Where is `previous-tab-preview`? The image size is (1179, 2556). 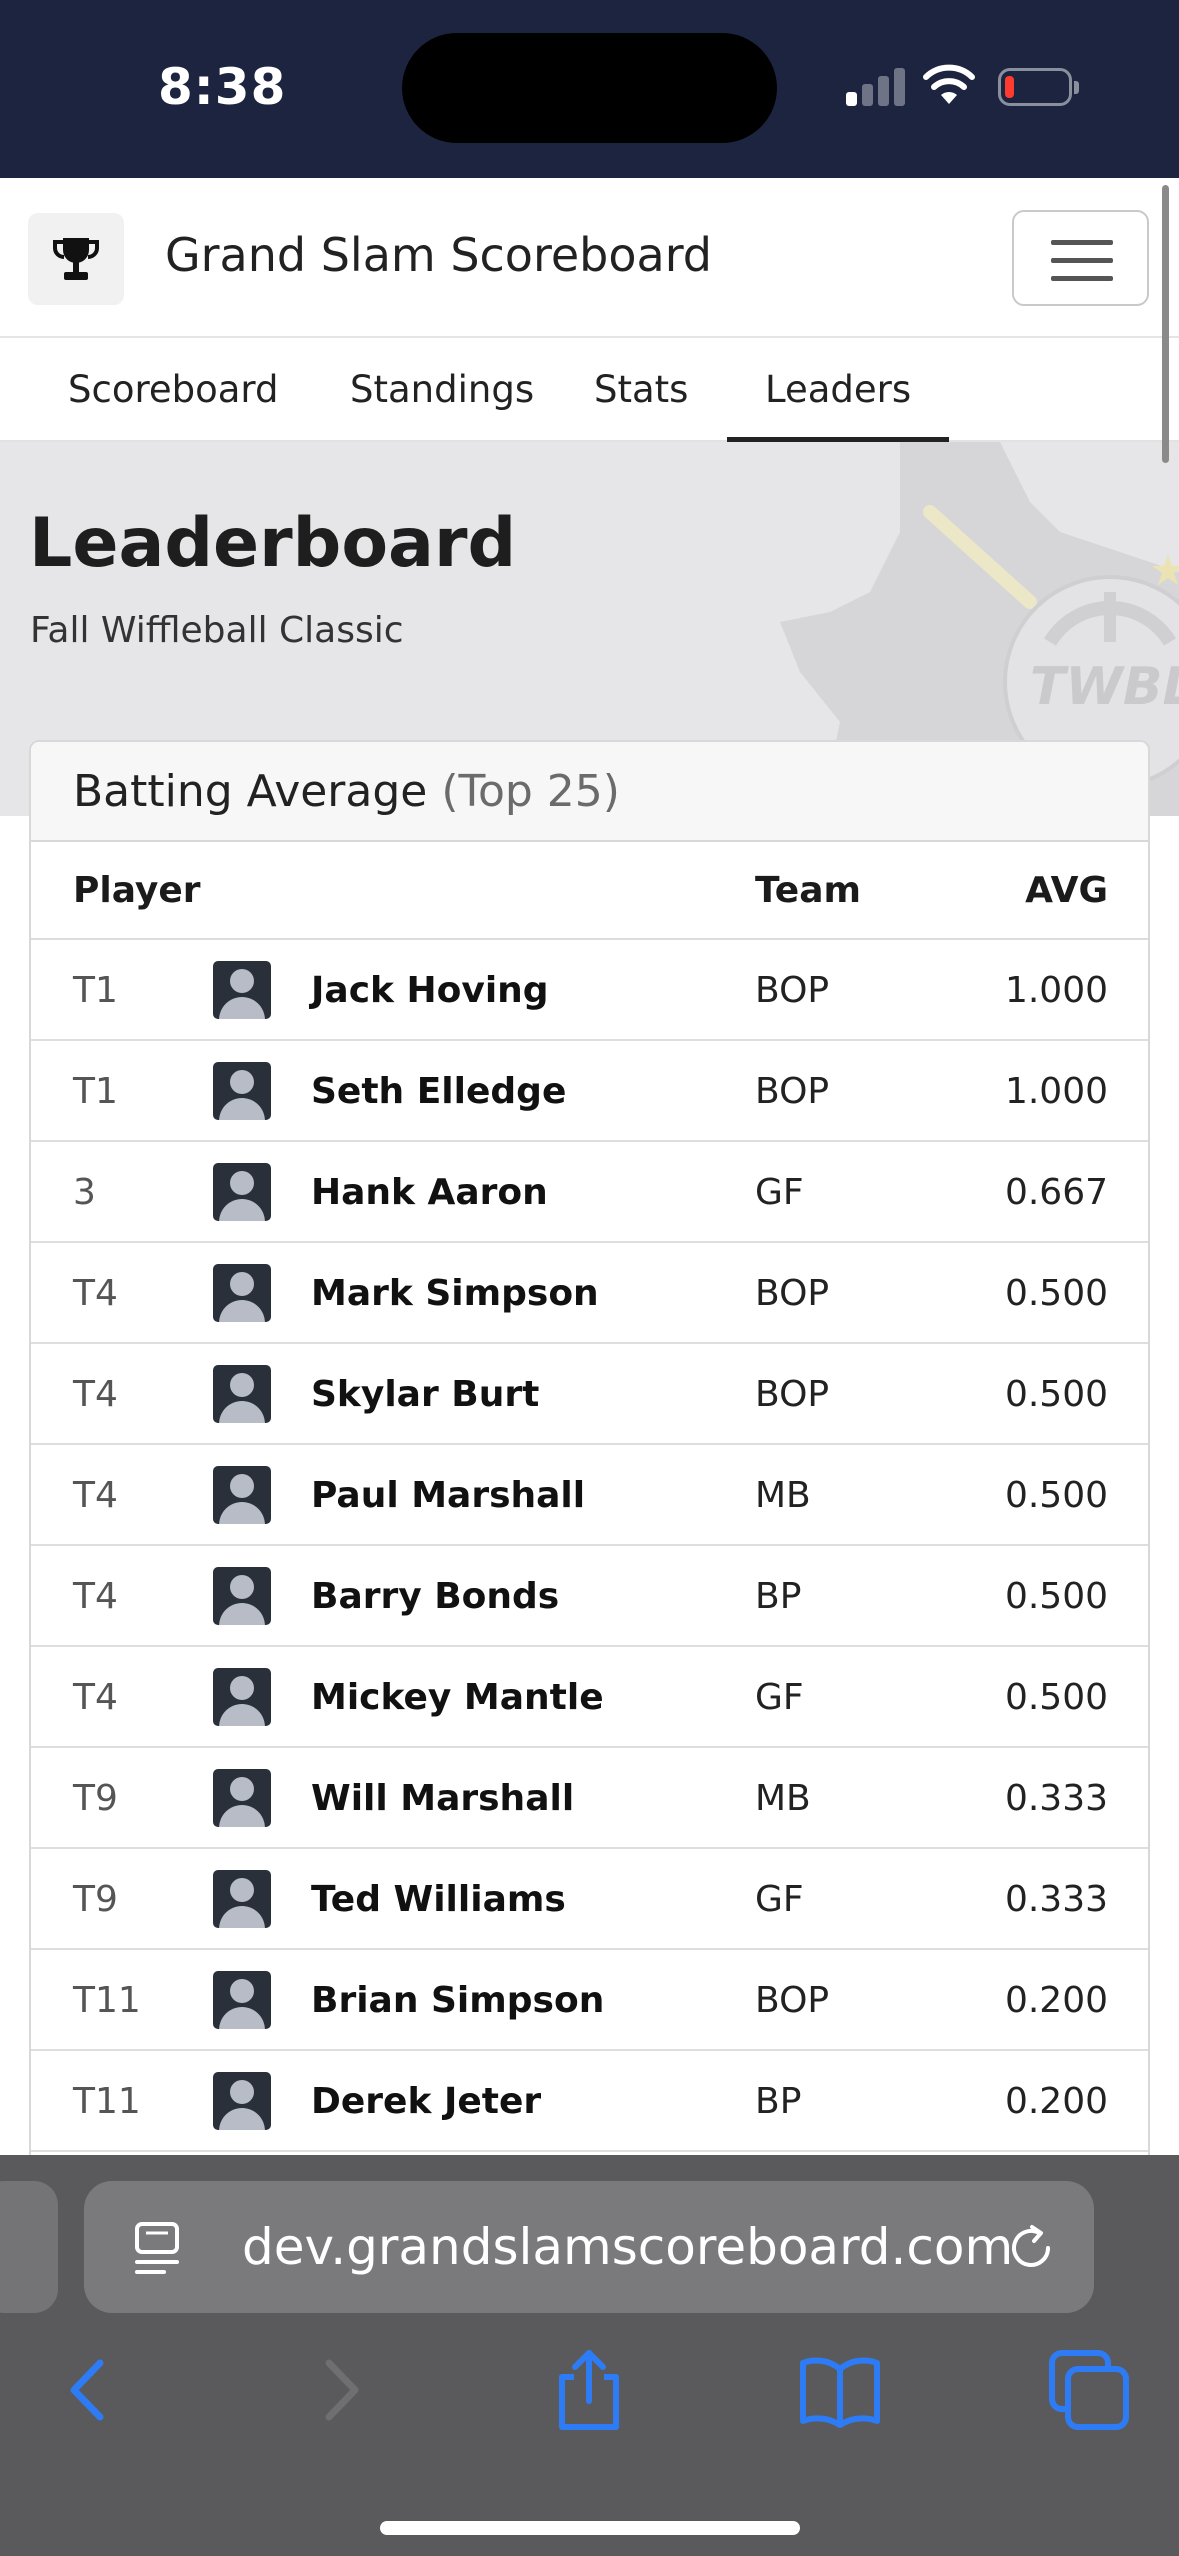 previous-tab-preview is located at coordinates (29, 2247).